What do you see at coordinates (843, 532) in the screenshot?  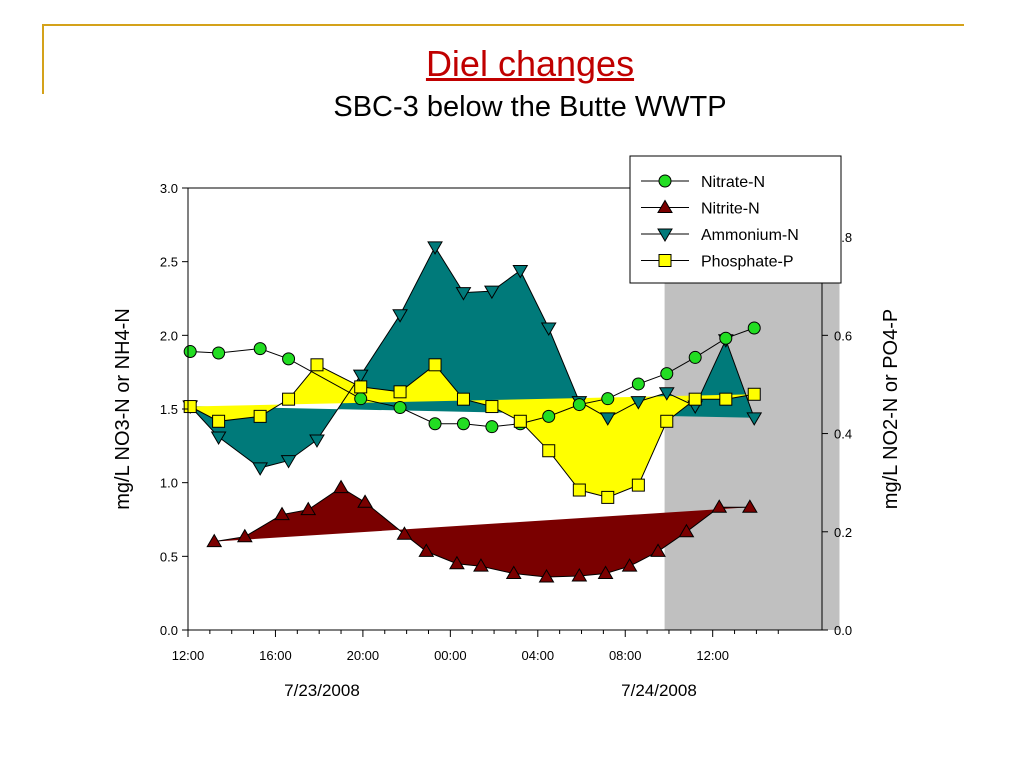 I see `right-tick-label: 0.2` at bounding box center [843, 532].